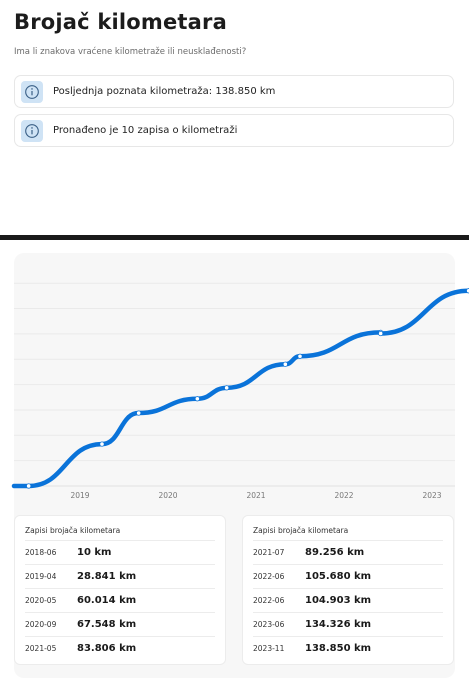  Describe the element at coordinates (269, 552) in the screenshot. I see `row-date: 2021-07` at that location.